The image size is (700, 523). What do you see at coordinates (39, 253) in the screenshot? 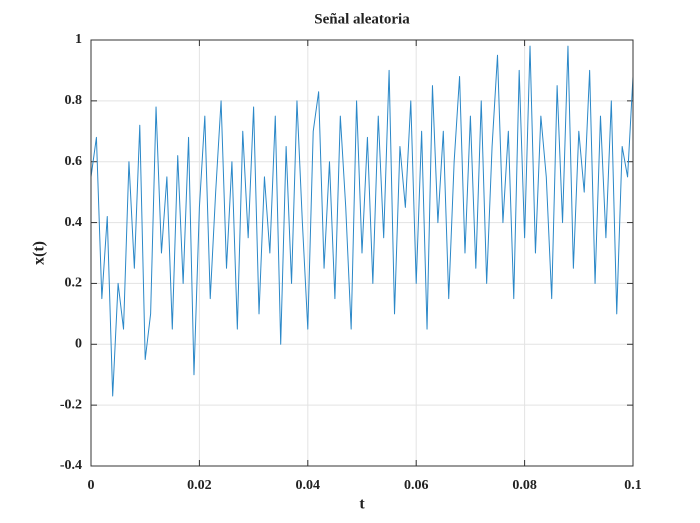
I see `y-axis-label: x(t)` at bounding box center [39, 253].